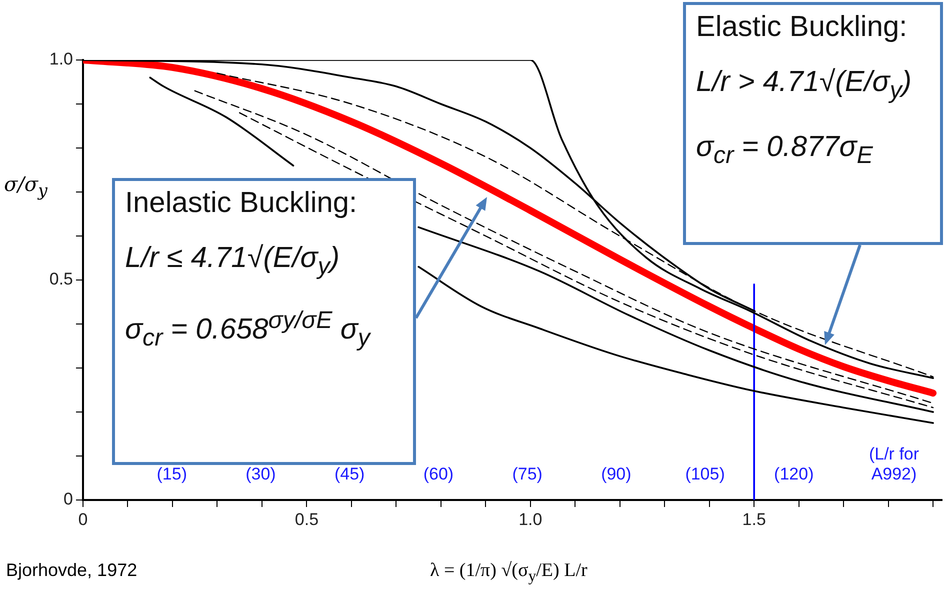  Describe the element at coordinates (894, 464) in the screenshot. I see `x2-axis-title: (L/r for A992)` at that location.